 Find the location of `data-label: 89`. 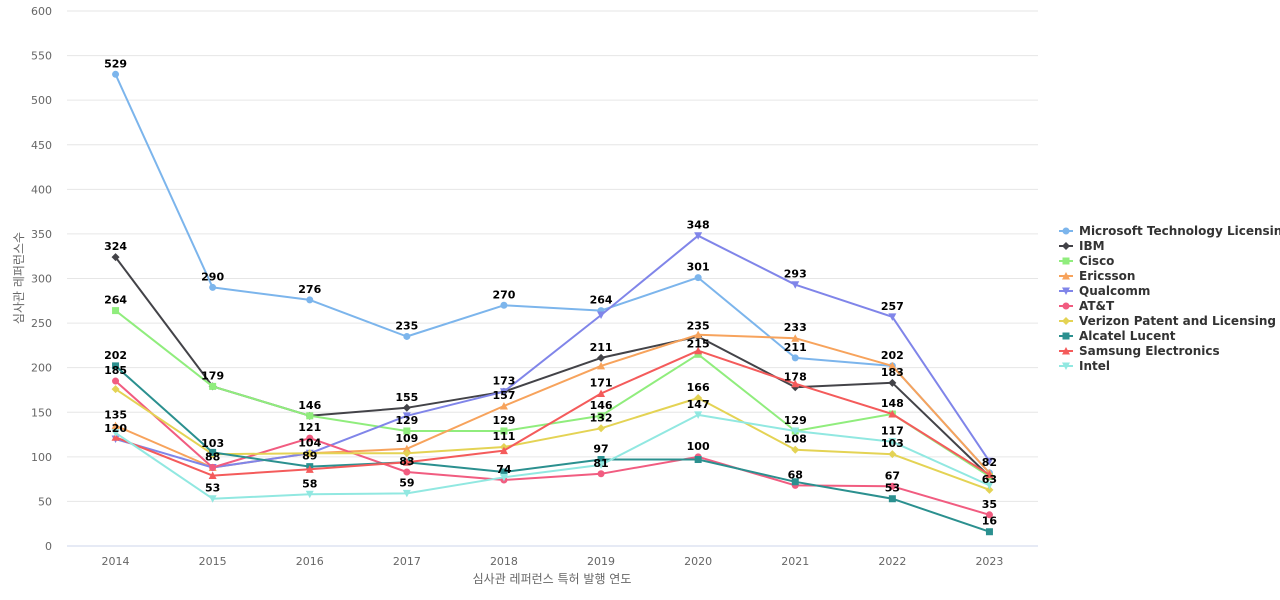

data-label: 89 is located at coordinates (309, 456).